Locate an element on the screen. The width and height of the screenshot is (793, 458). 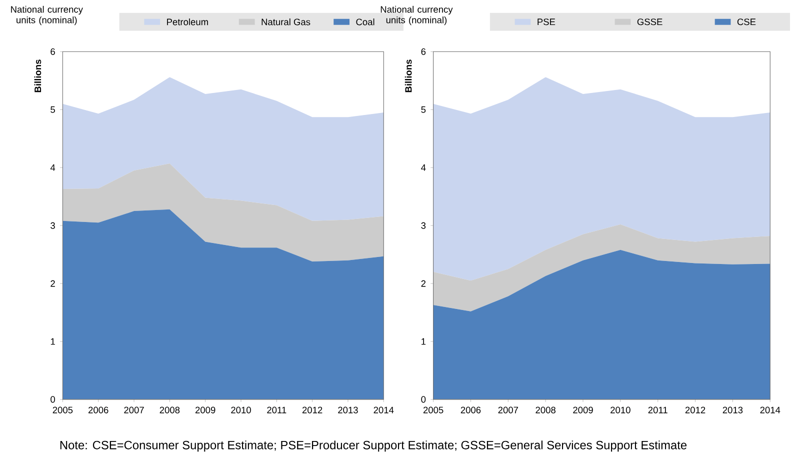
legend-label: CSE is located at coordinates (746, 22).